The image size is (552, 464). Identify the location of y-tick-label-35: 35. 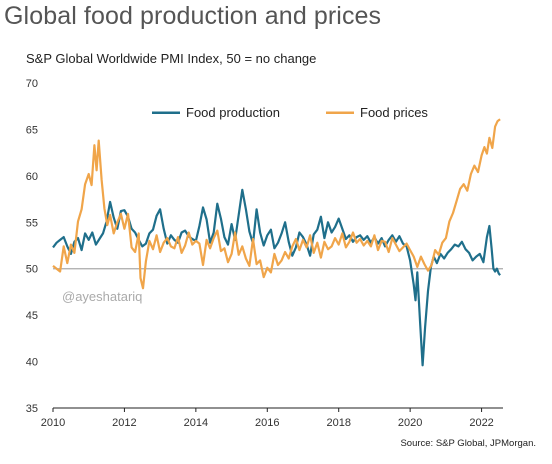
(32, 409).